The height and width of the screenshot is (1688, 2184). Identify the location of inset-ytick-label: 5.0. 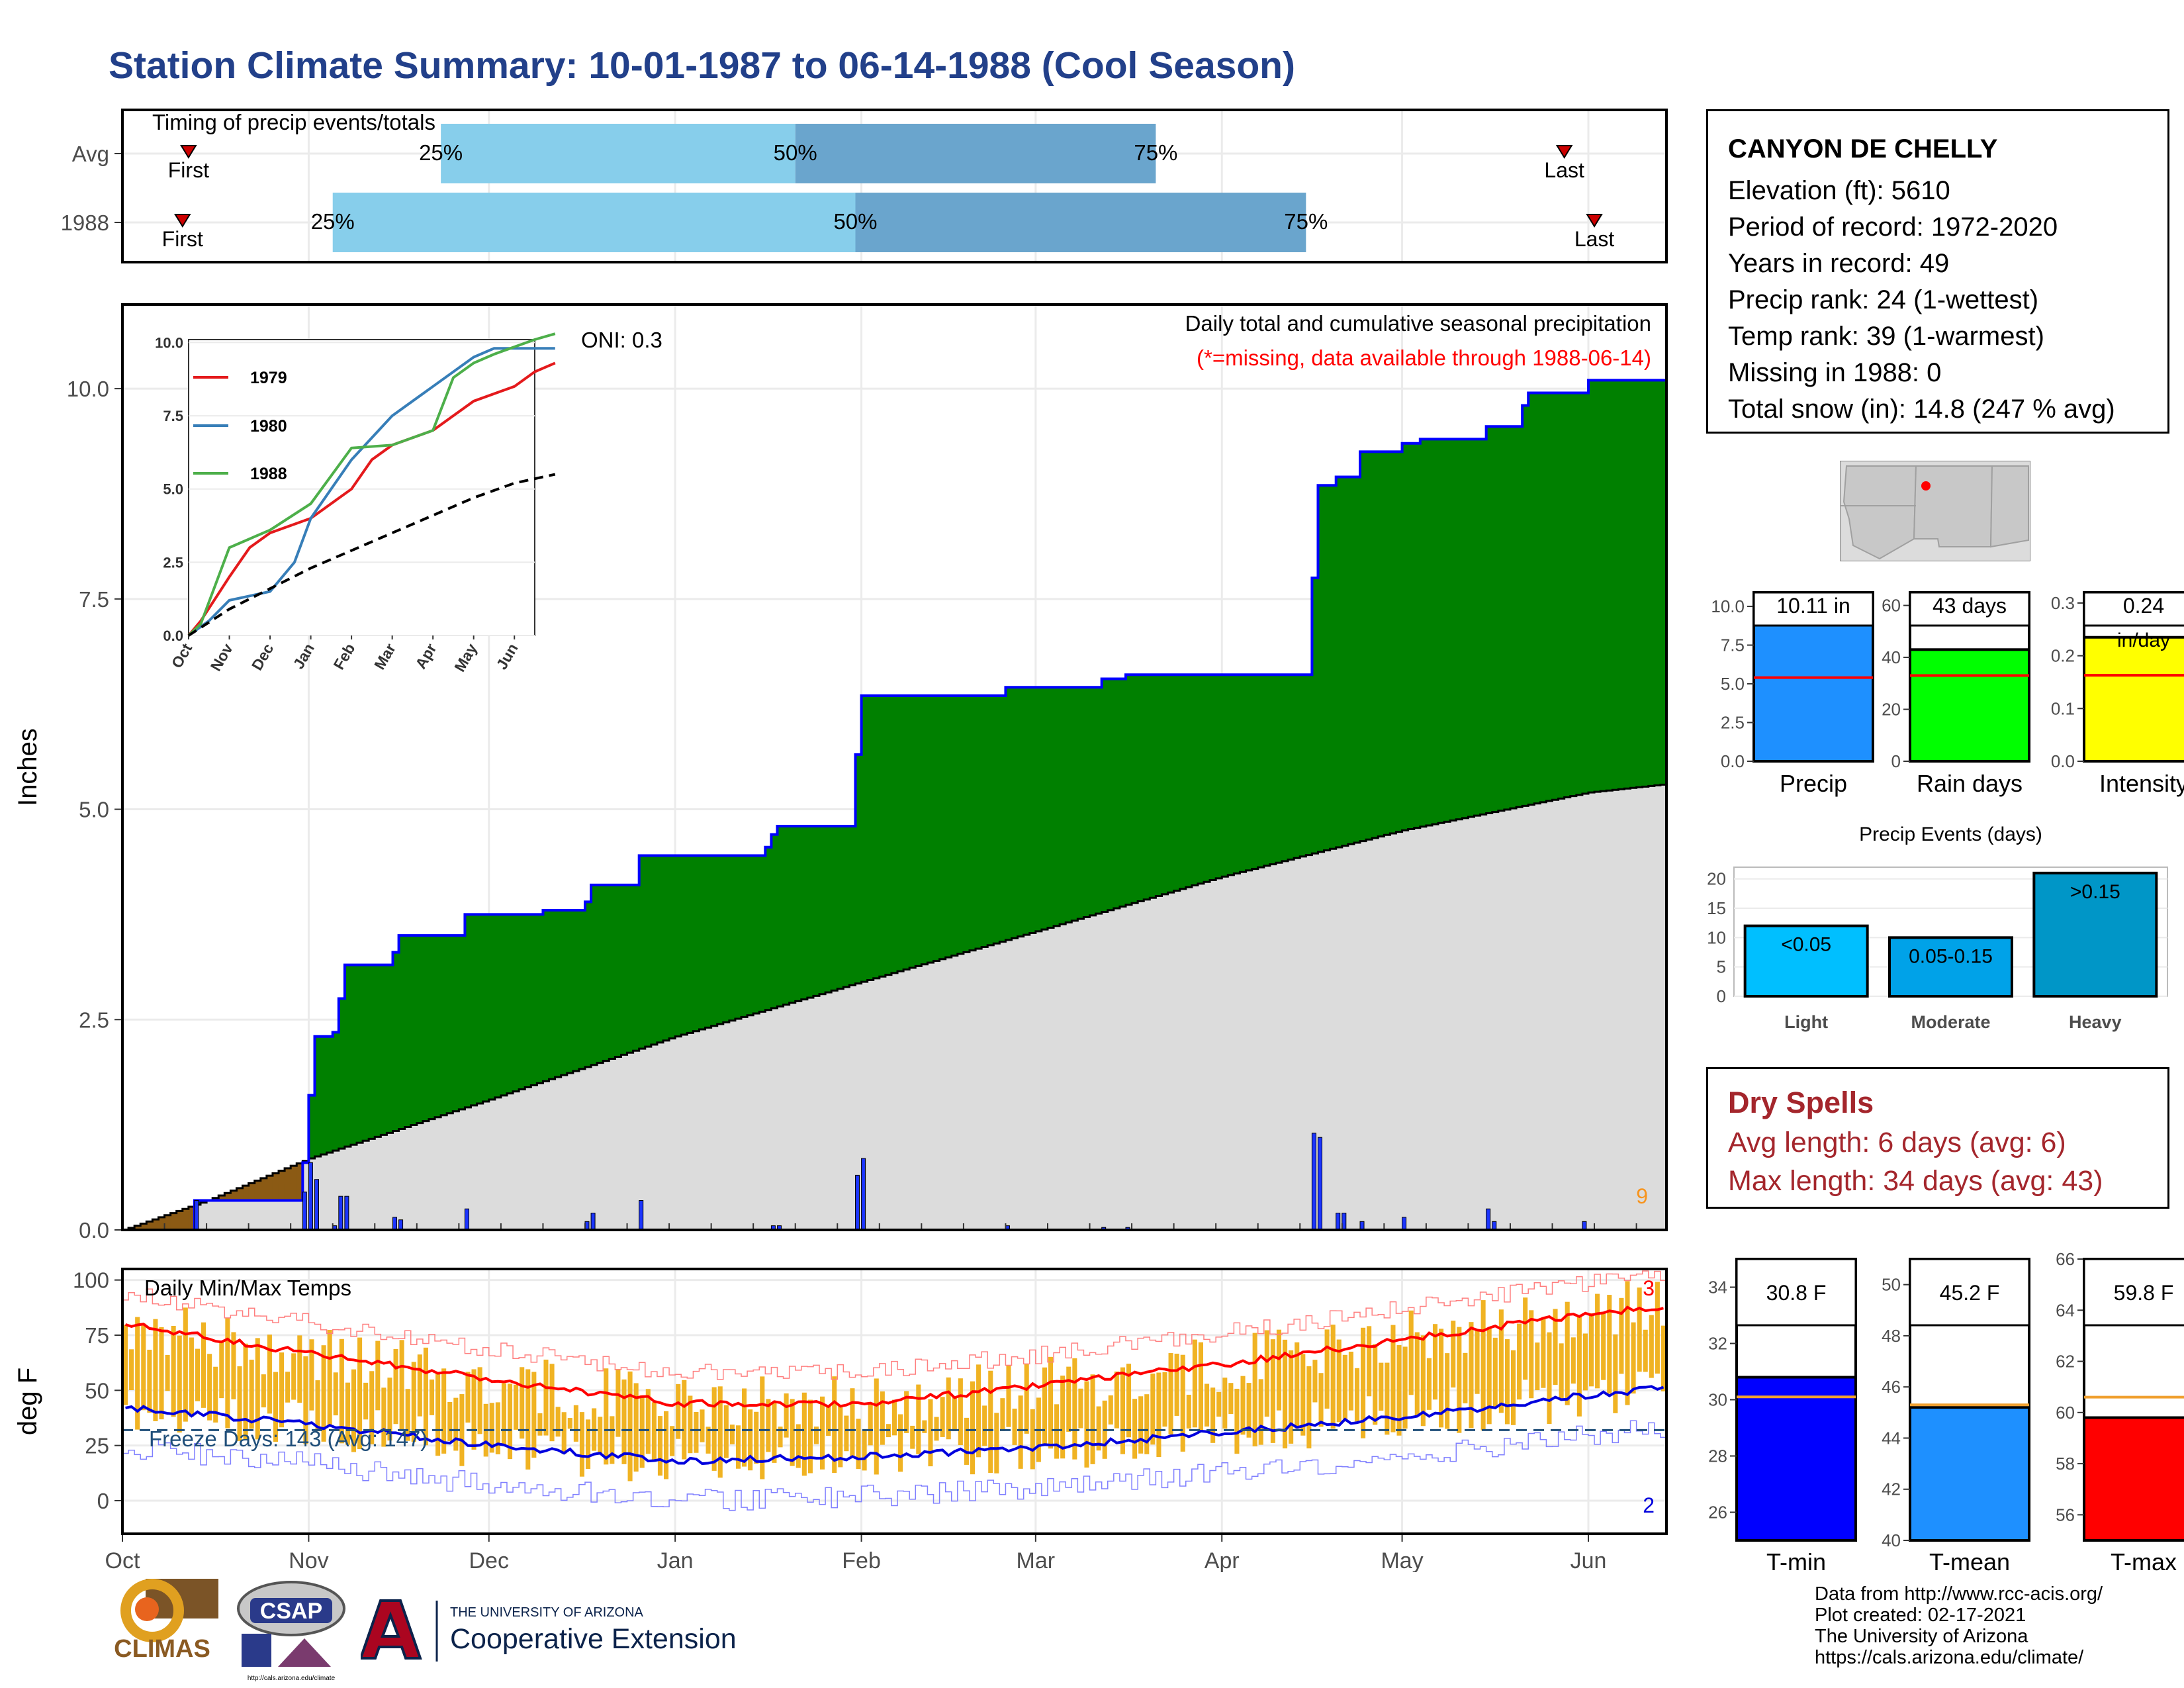
(173, 489).